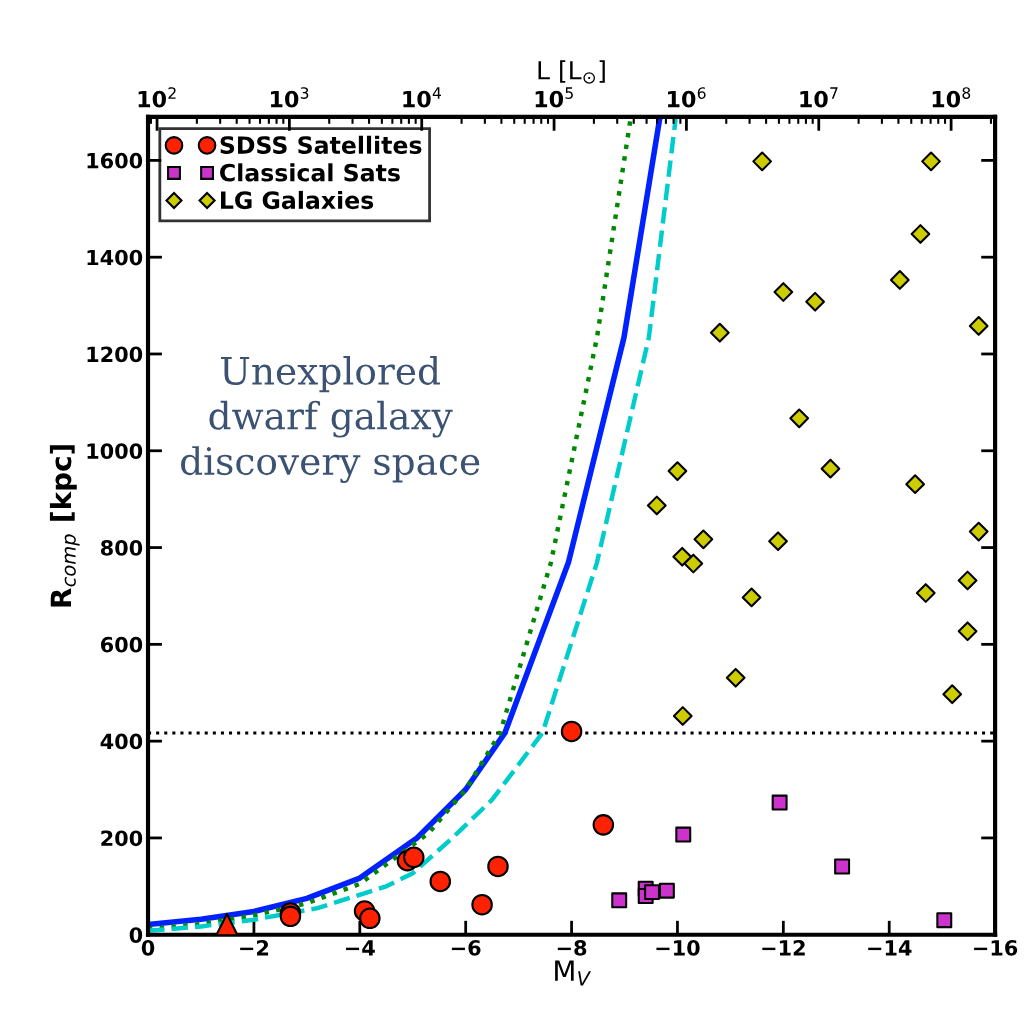 The width and height of the screenshot is (1028, 1016). I want to click on x-tick-label: −8, so click(572, 947).